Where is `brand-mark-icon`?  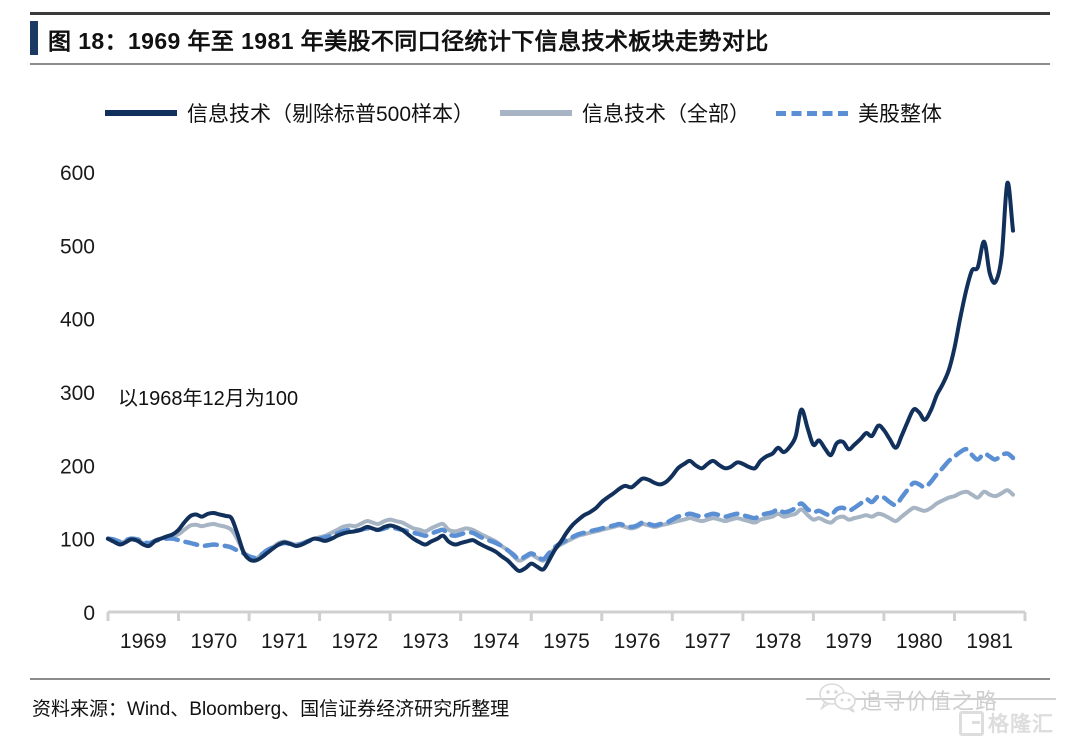 brand-mark-icon is located at coordinates (971, 723).